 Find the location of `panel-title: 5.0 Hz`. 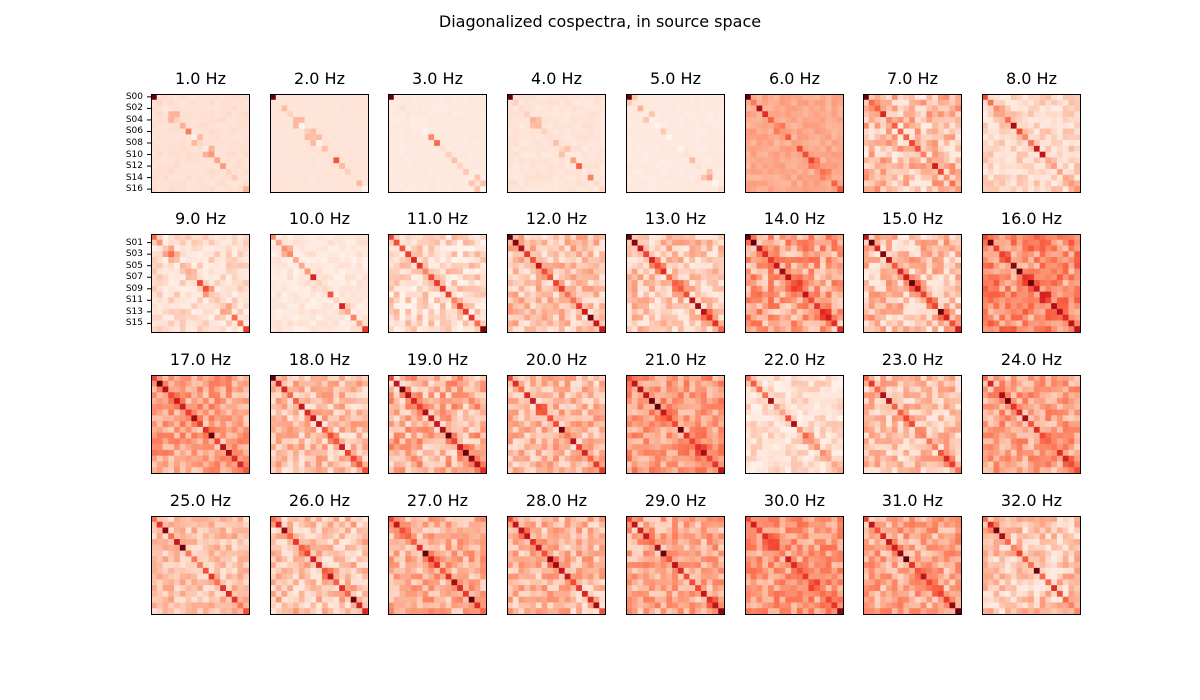

panel-title: 5.0 Hz is located at coordinates (675, 78).